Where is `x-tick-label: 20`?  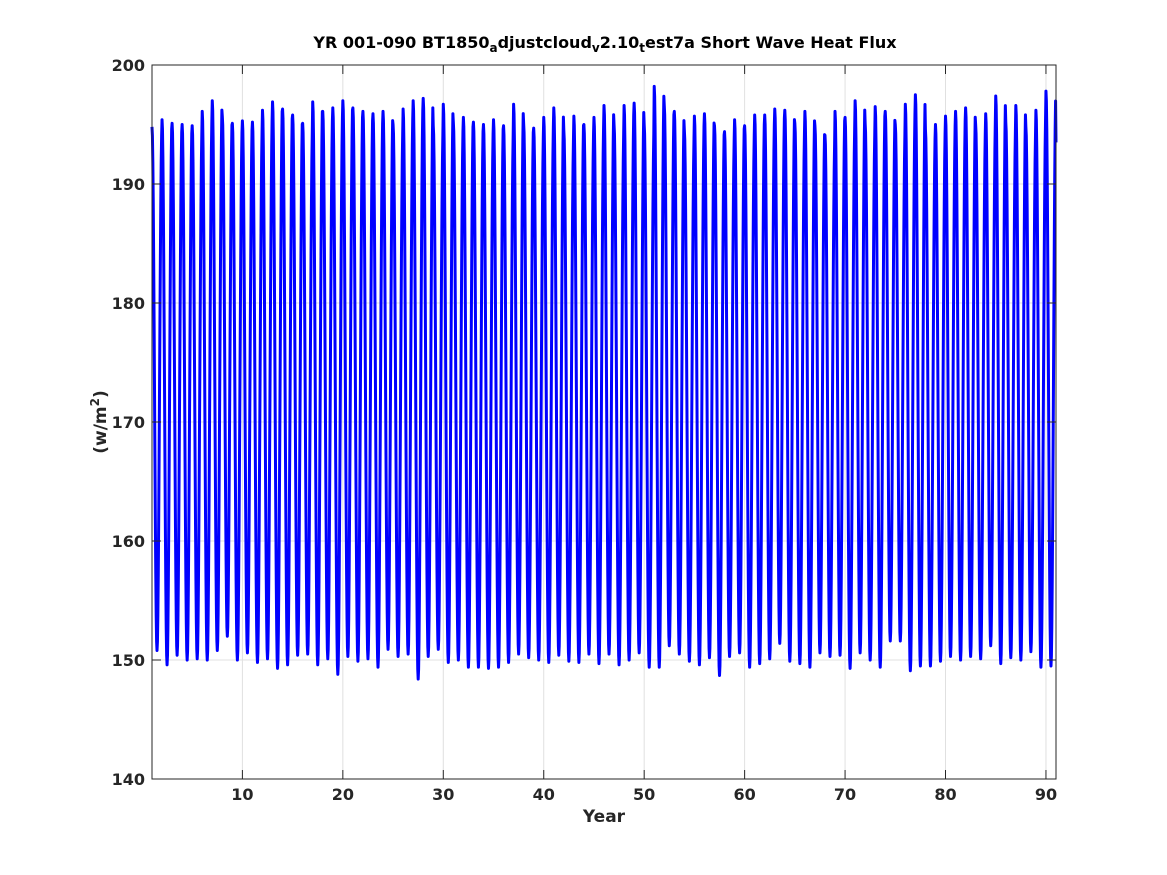 x-tick-label: 20 is located at coordinates (343, 794).